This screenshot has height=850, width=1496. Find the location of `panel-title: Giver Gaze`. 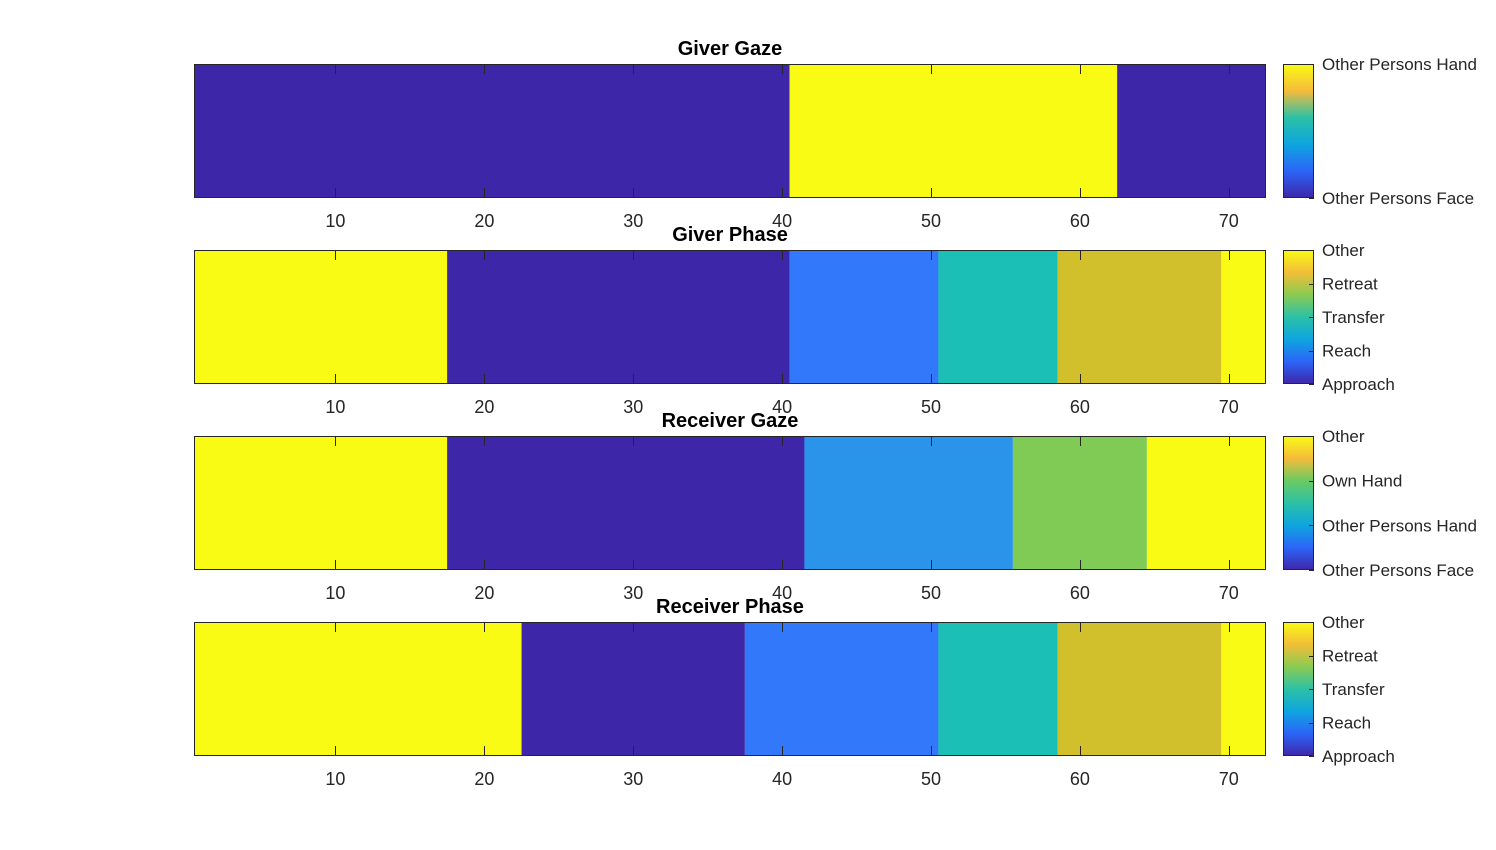

panel-title: Giver Gaze is located at coordinates (730, 49).